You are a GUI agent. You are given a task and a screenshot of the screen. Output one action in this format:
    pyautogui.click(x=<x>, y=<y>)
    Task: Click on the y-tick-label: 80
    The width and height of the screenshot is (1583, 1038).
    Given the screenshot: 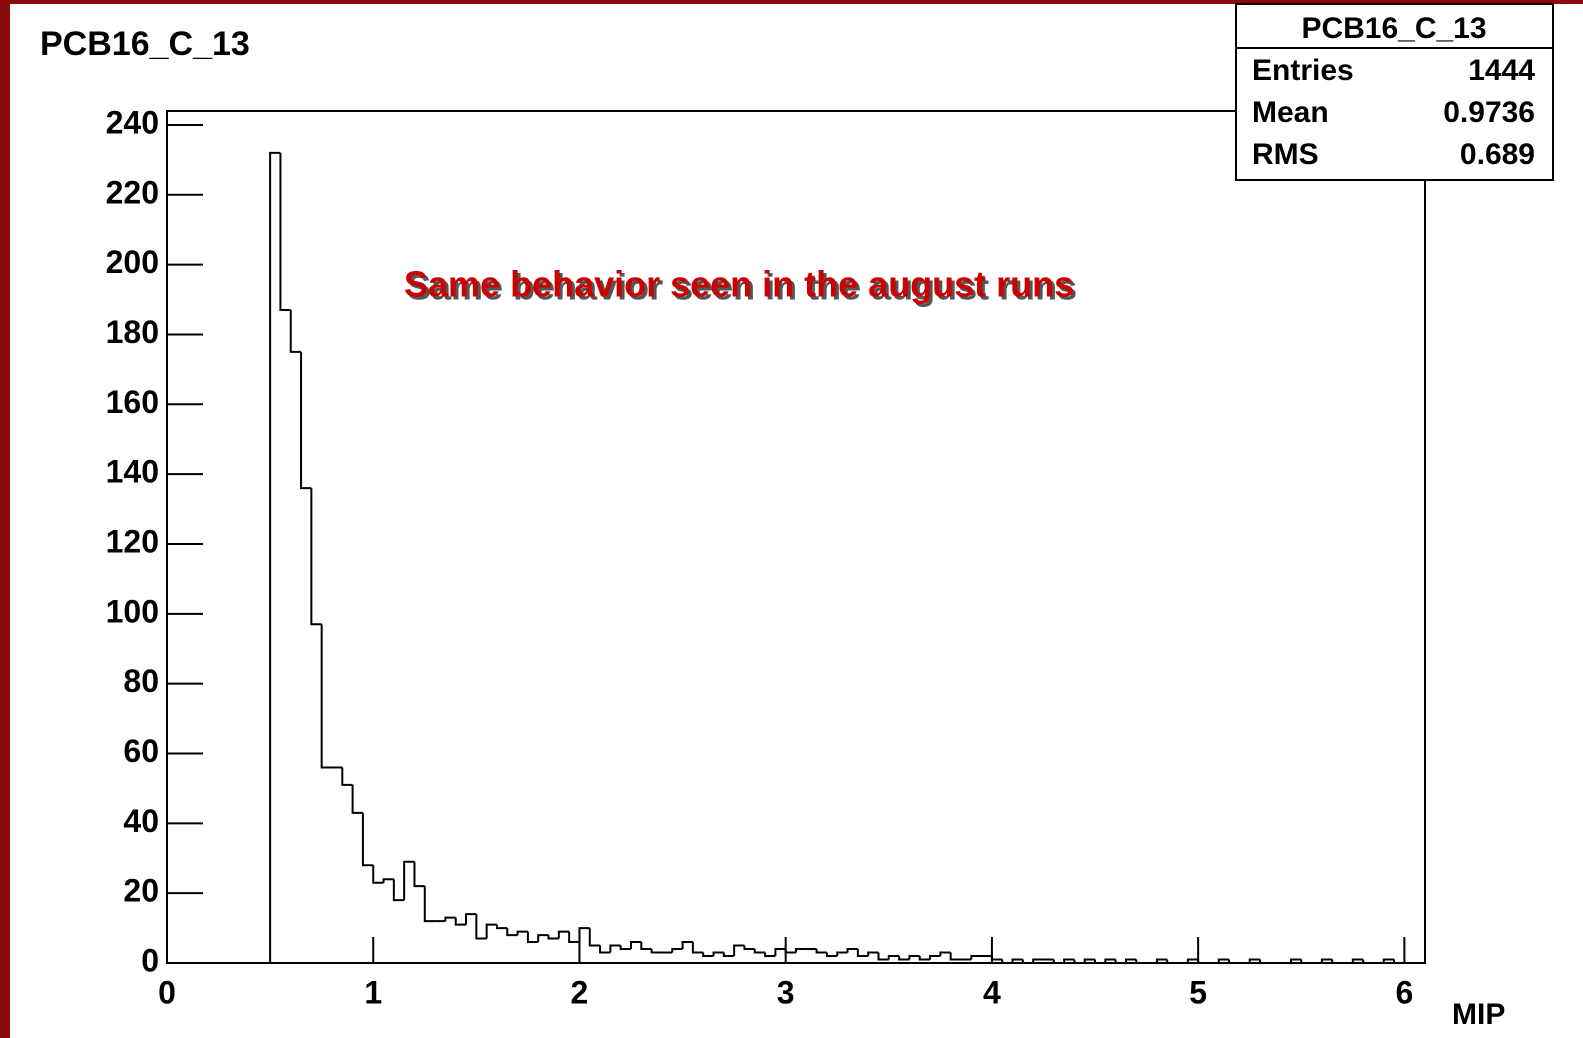 What is the action you would take?
    pyautogui.click(x=141, y=681)
    